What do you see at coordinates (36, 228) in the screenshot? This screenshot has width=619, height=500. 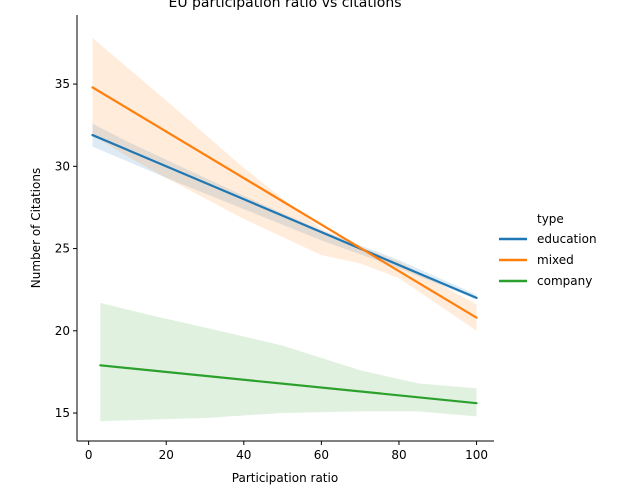 I see `y-axis-label: Number of Citations` at bounding box center [36, 228].